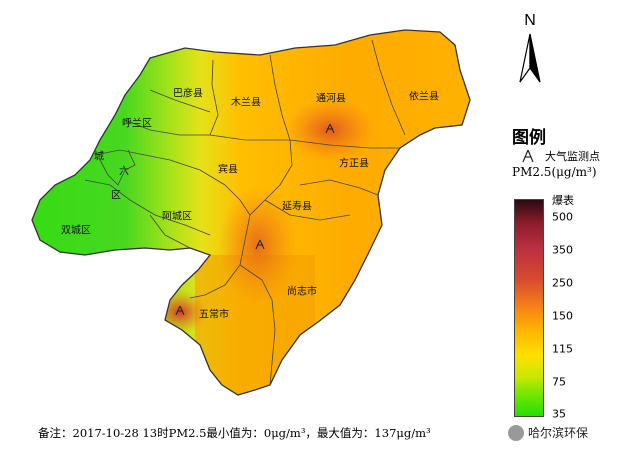 This screenshot has height=459, width=640. What do you see at coordinates (246, 103) in the screenshot?
I see `region-label-mulan: 木兰县` at bounding box center [246, 103].